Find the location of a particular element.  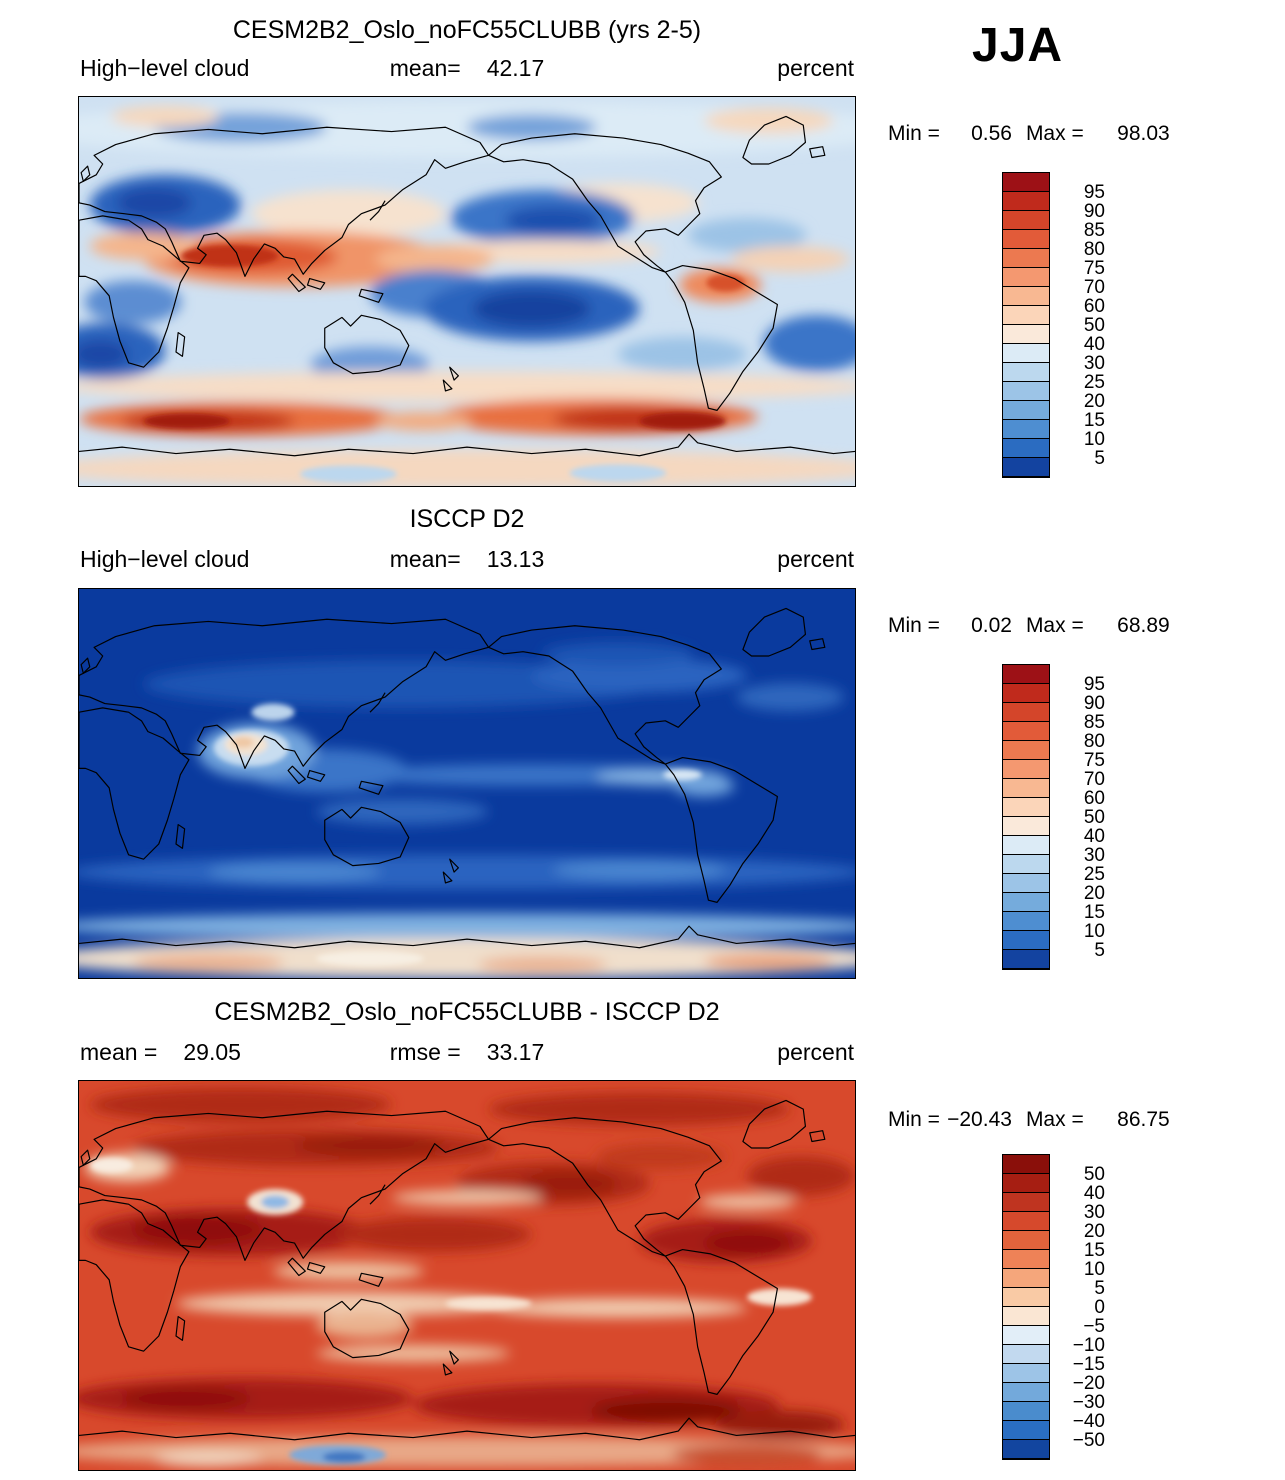

panel1-title: CESM2B2_Oslo_noFC55CLUBB (yrs 2-5) is located at coordinates (467, 30).